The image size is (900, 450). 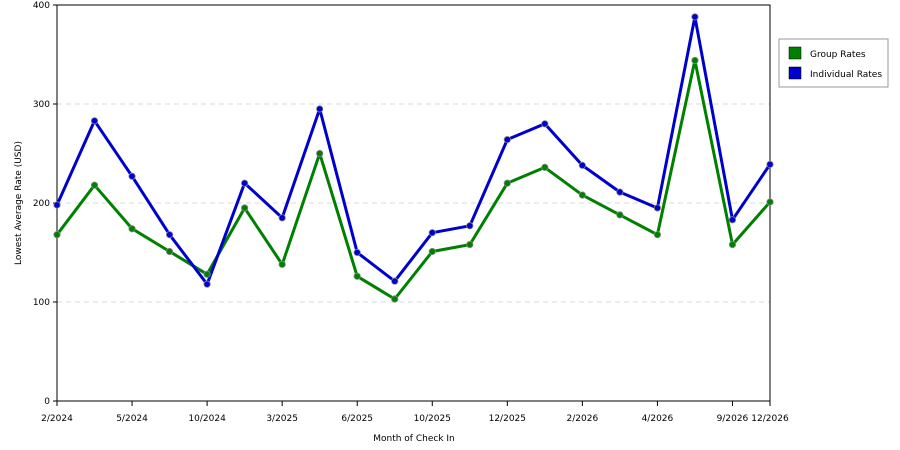 I want to click on x-tick-label: 2/2024, so click(x=57, y=419).